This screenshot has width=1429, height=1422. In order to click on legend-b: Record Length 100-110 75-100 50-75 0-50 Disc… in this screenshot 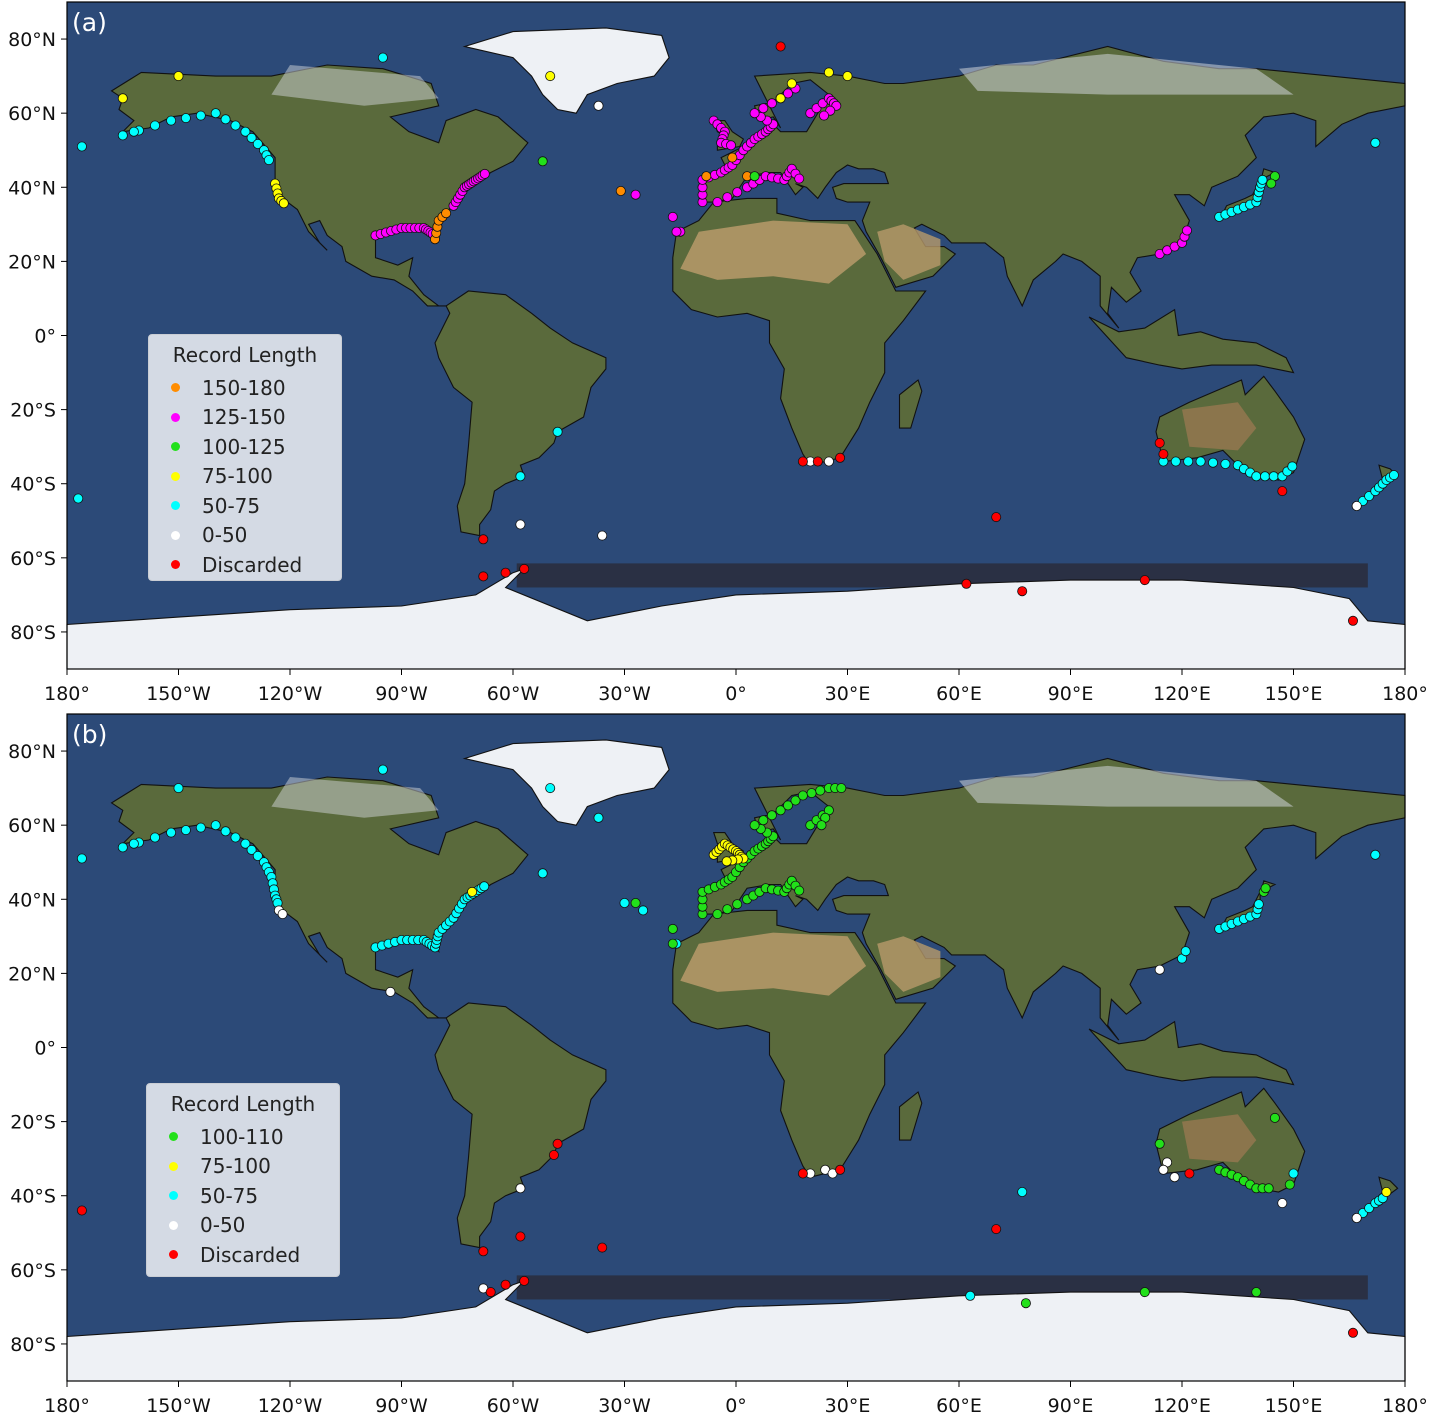, I will do `click(243, 1180)`.